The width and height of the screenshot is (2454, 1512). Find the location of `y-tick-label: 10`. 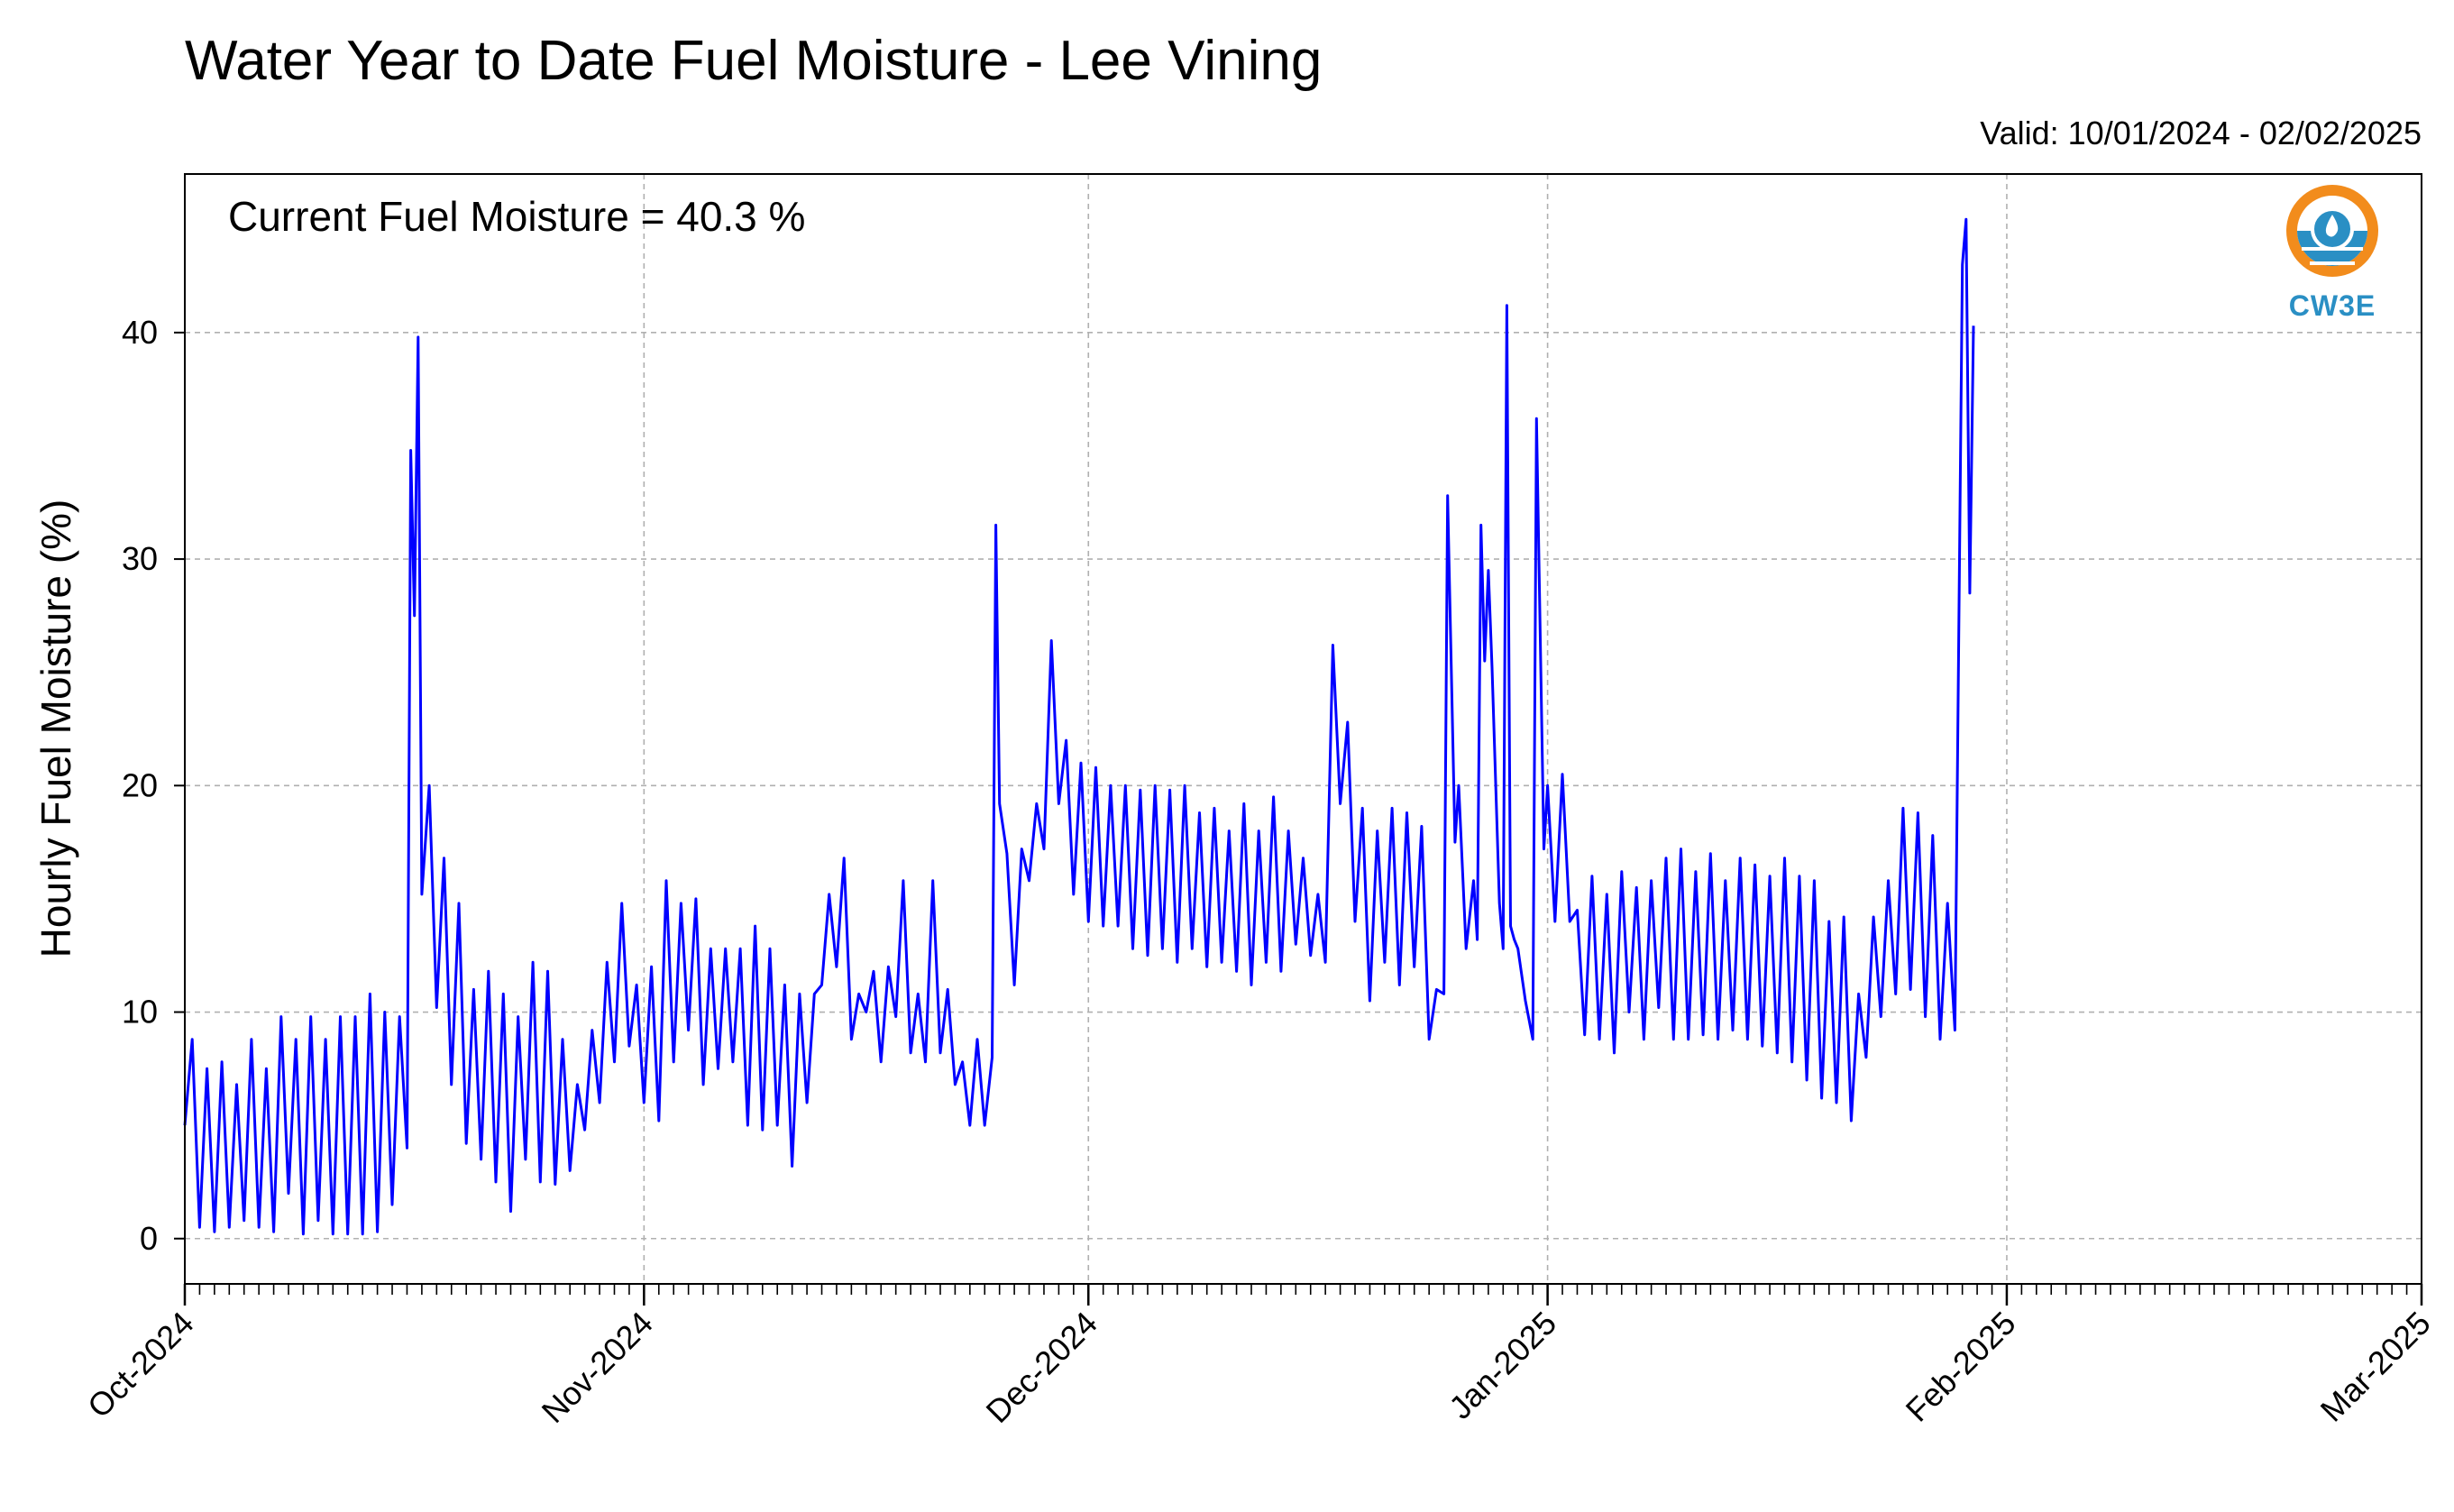

y-tick-label: 10 is located at coordinates (140, 1013).